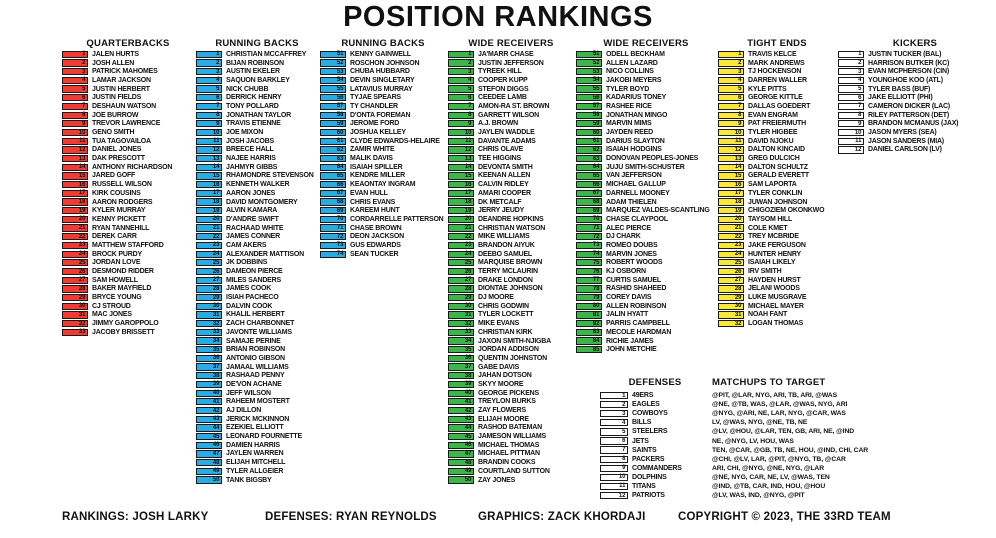  What do you see at coordinates (632, 245) in the screenshot?
I see `player-name: ROMEO DOUBS` at bounding box center [632, 245].